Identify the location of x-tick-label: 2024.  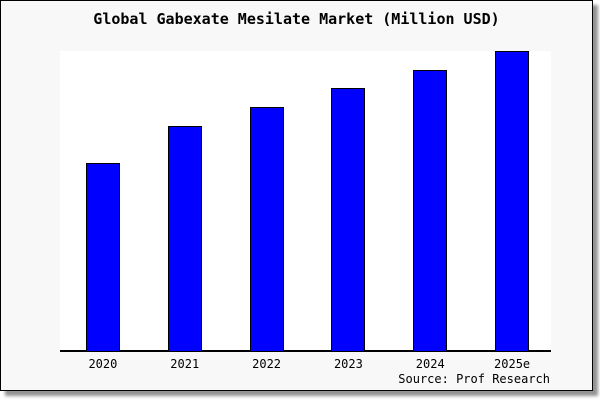
(430, 364).